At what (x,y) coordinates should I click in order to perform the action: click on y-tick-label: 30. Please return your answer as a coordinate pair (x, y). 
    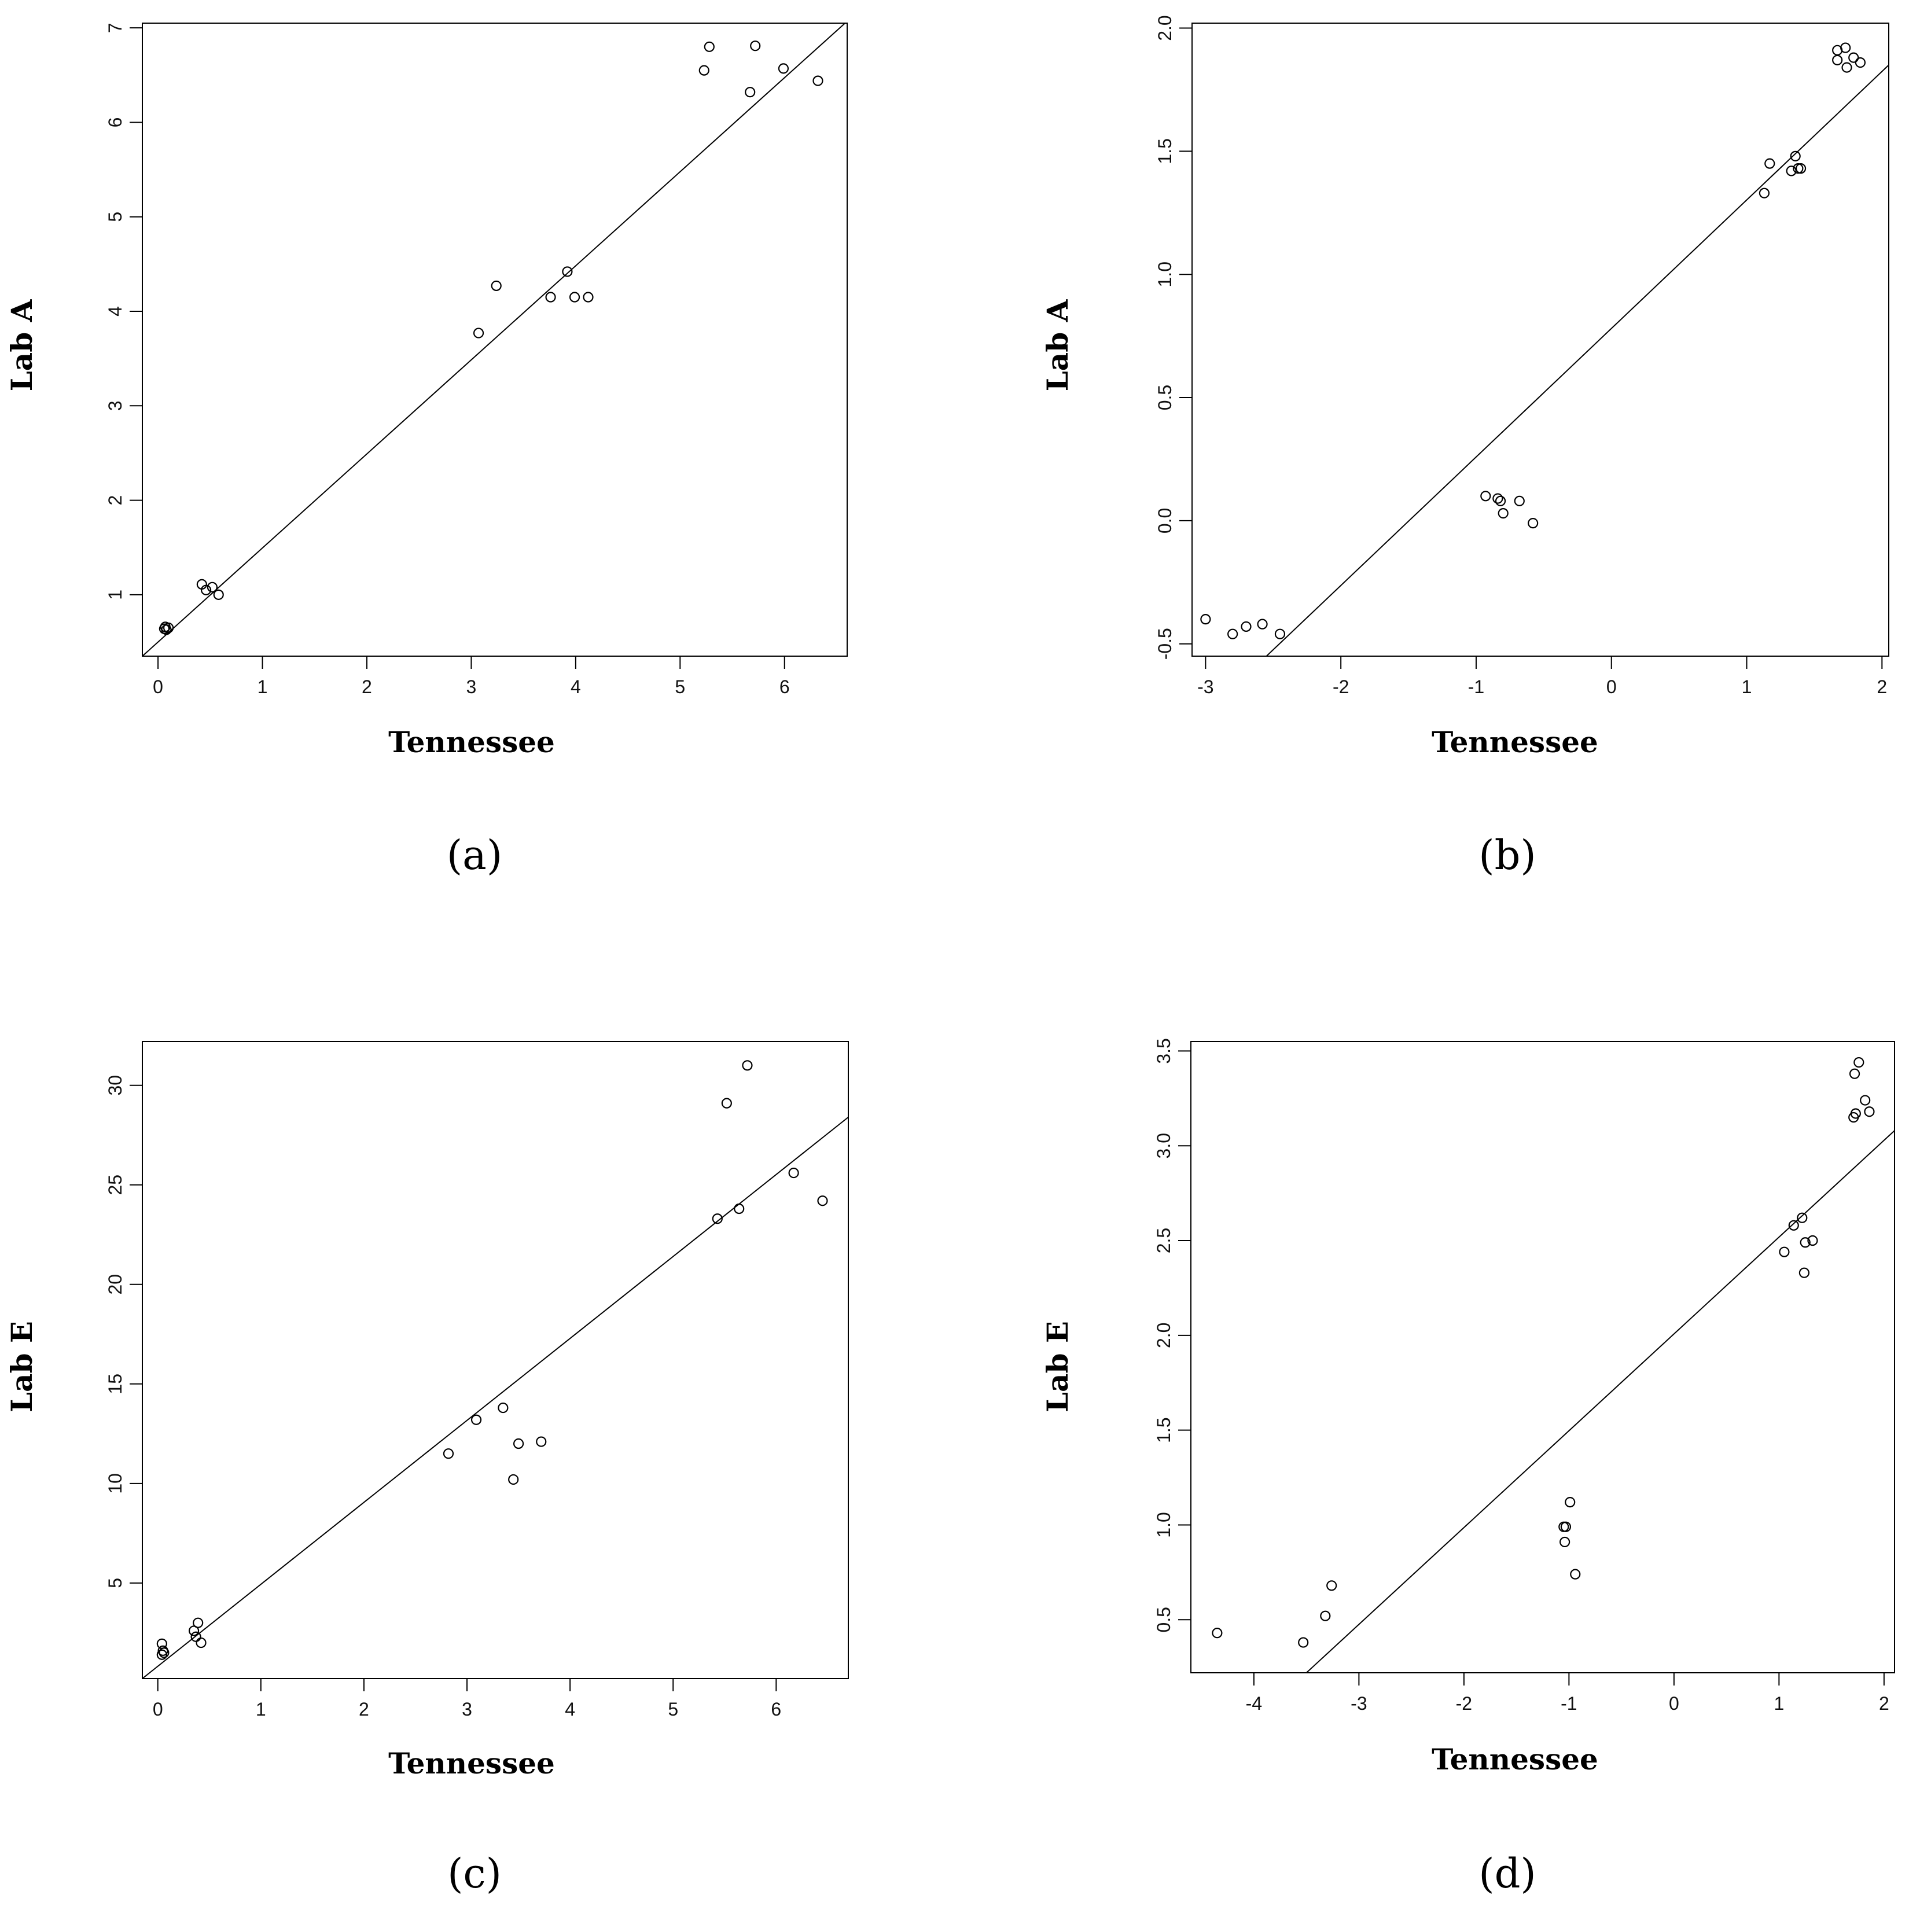
    Looking at the image, I should click on (115, 1085).